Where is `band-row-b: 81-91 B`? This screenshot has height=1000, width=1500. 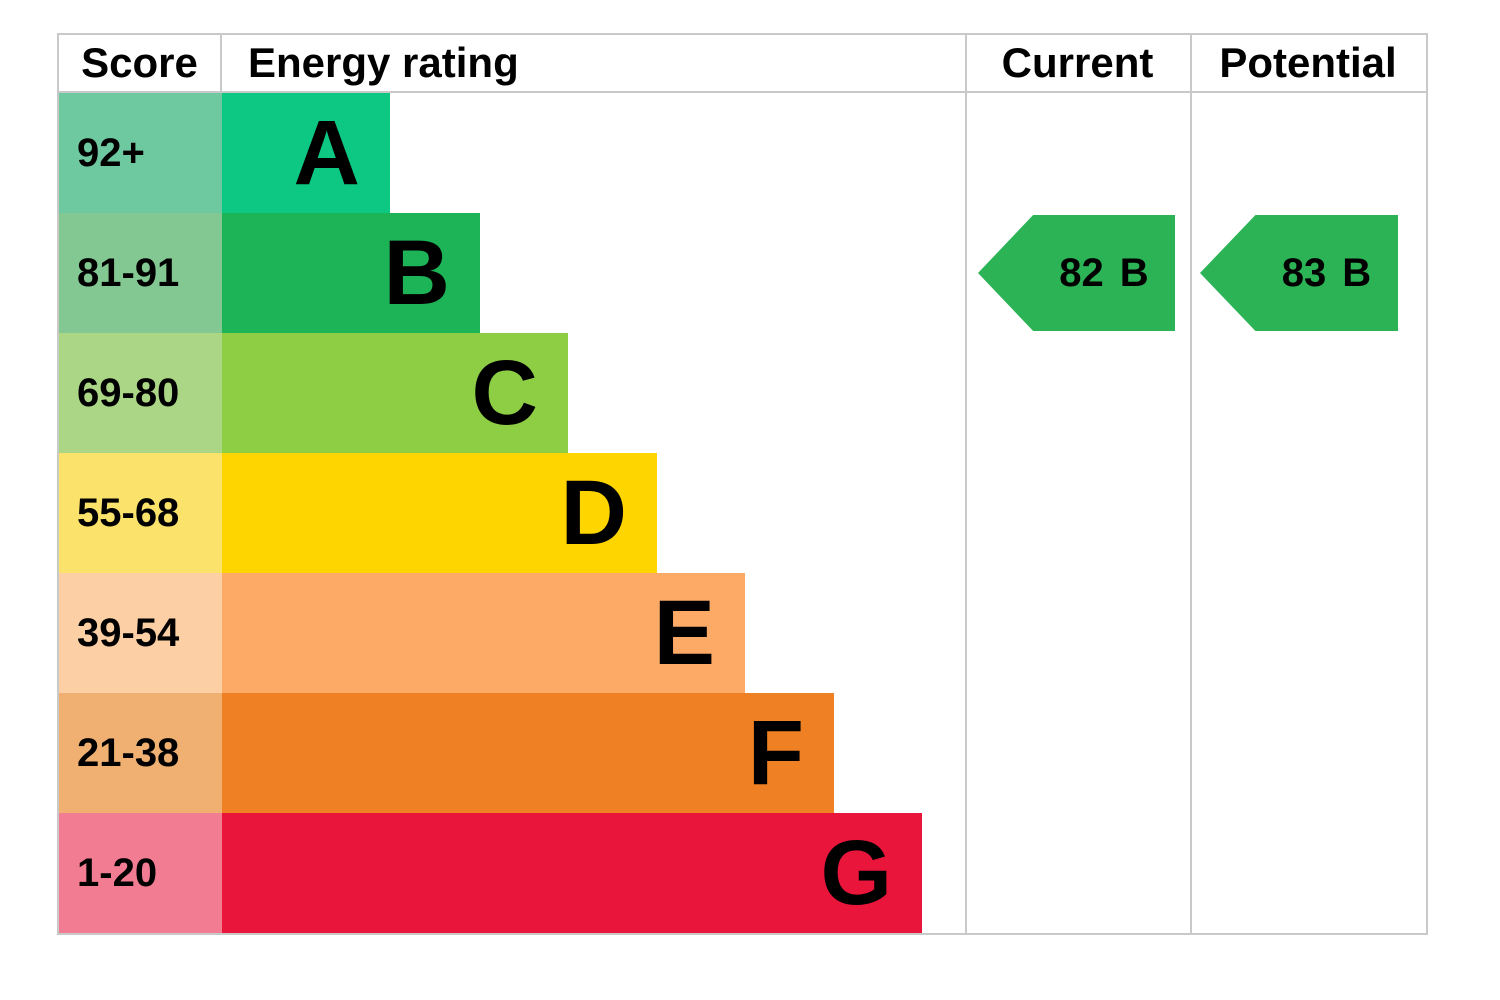
band-row-b: 81-91 B is located at coordinates (742, 273).